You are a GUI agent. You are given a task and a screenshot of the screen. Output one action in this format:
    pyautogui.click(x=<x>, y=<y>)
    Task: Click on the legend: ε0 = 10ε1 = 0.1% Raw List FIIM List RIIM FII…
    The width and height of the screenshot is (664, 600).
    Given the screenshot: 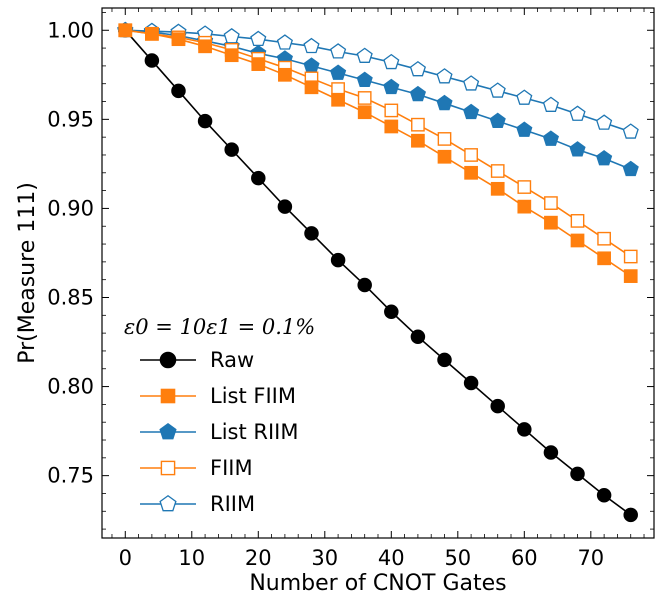 What is the action you would take?
    pyautogui.click(x=219, y=415)
    